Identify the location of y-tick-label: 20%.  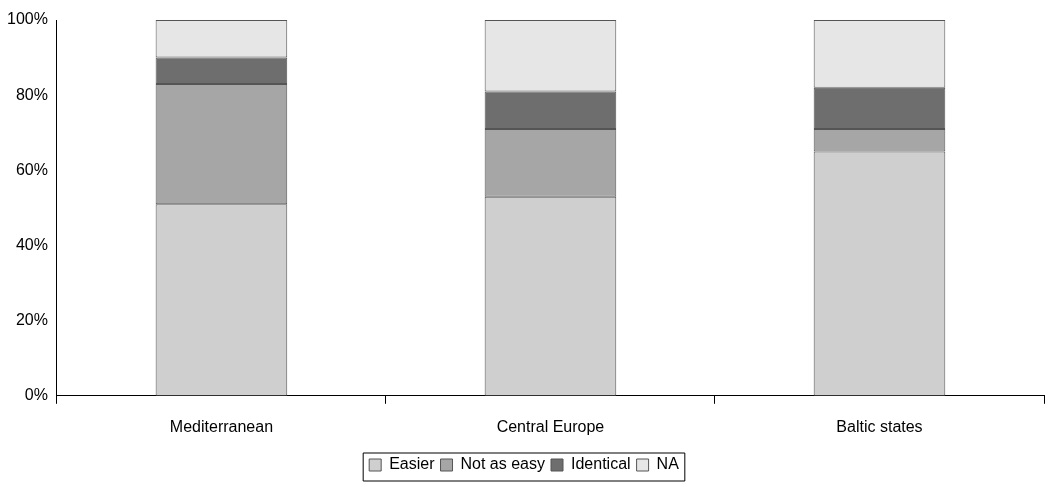
(31, 320).